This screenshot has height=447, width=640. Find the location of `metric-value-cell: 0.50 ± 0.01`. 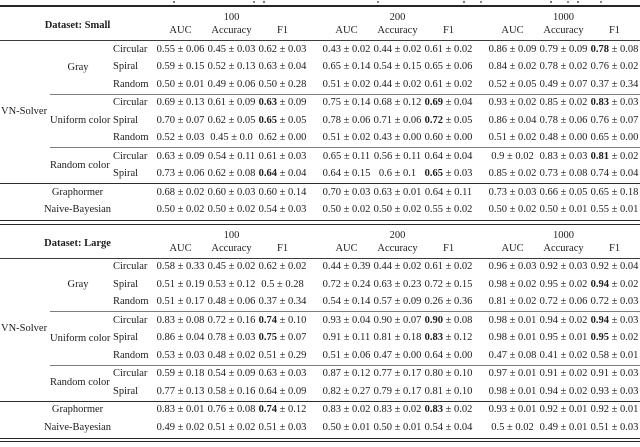

metric-value-cell: 0.50 ± 0.01 is located at coordinates (563, 211).